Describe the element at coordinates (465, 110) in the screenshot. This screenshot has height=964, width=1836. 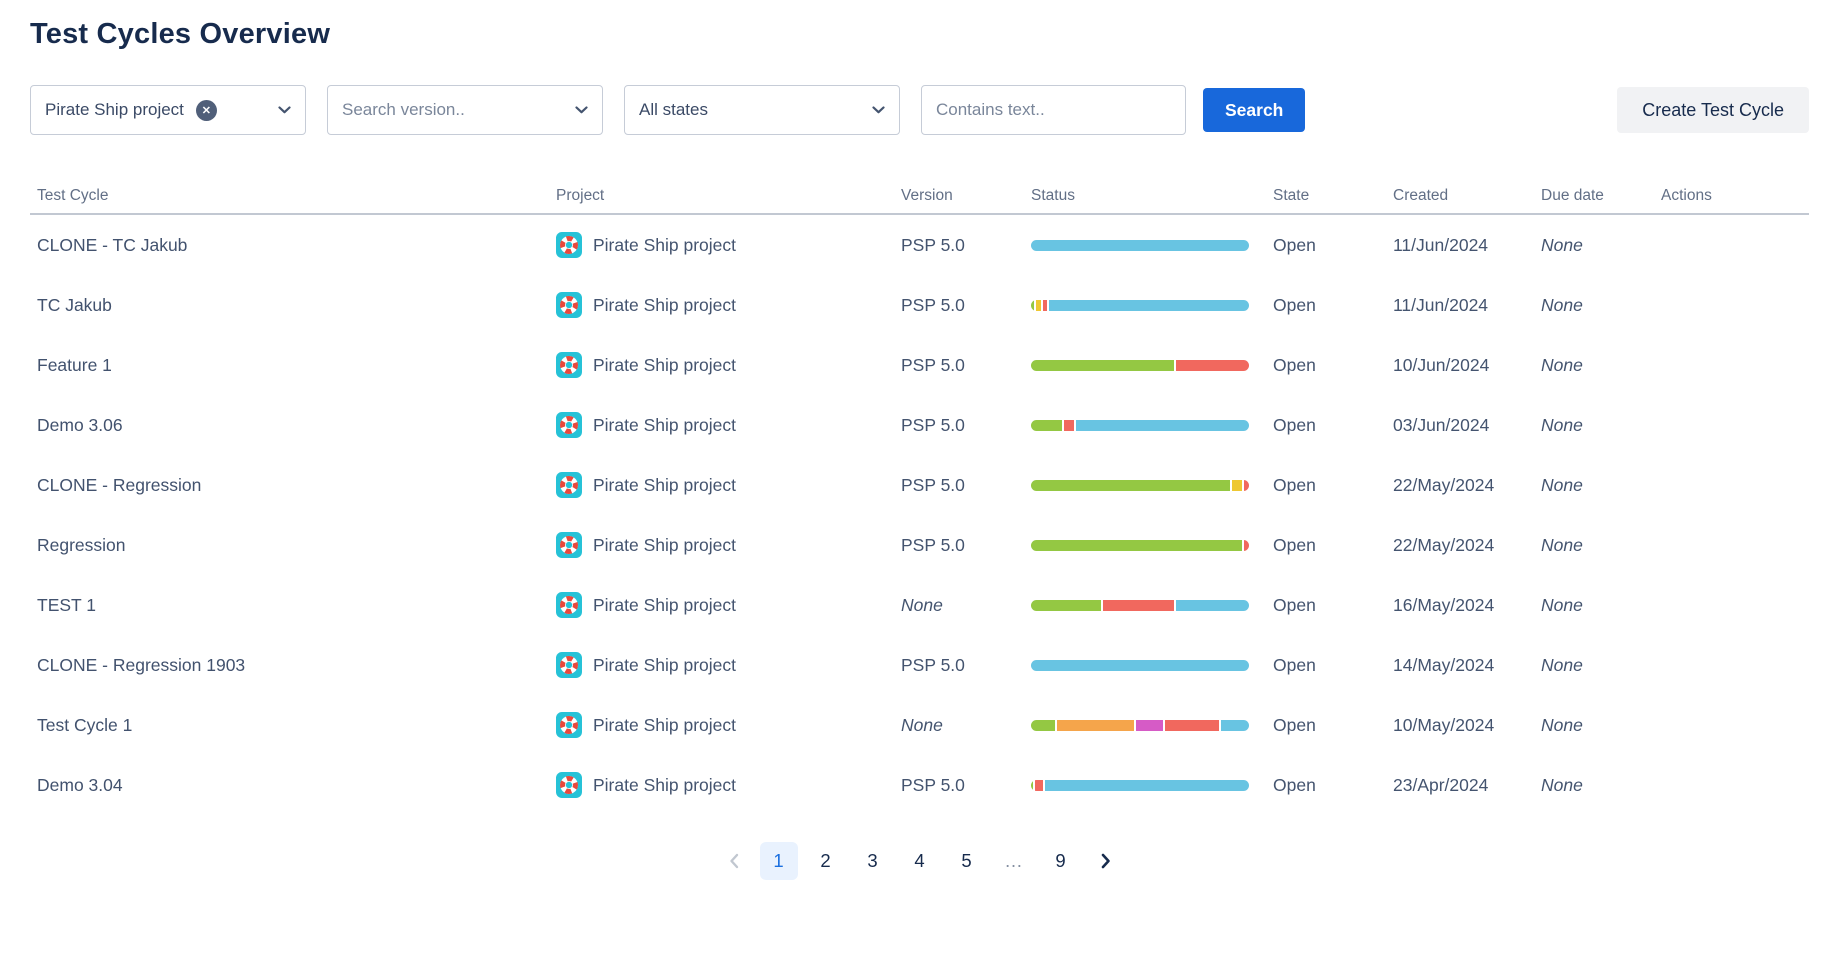
I see `version-filter-select: Search version..` at that location.